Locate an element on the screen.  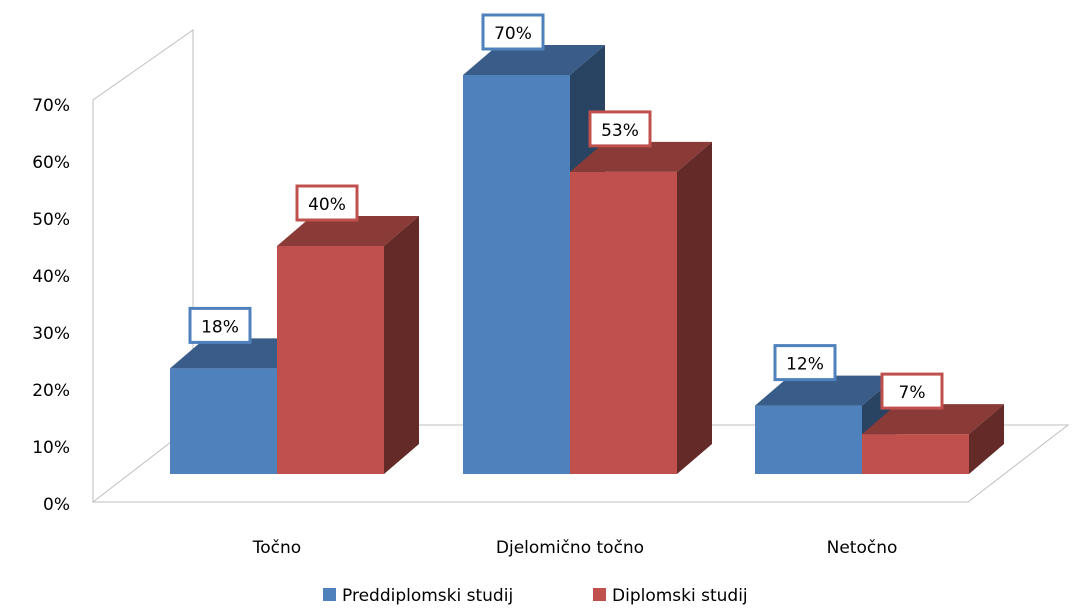
data-label: 70% is located at coordinates (513, 34).